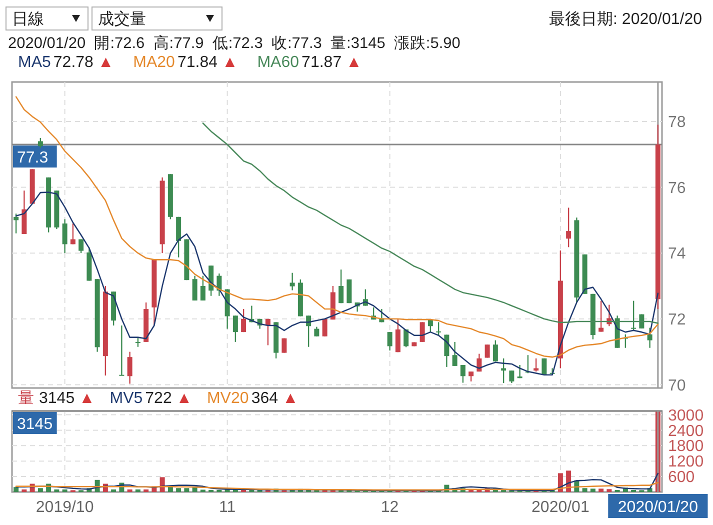  I want to click on y-tick-label: 2400, so click(686, 431).